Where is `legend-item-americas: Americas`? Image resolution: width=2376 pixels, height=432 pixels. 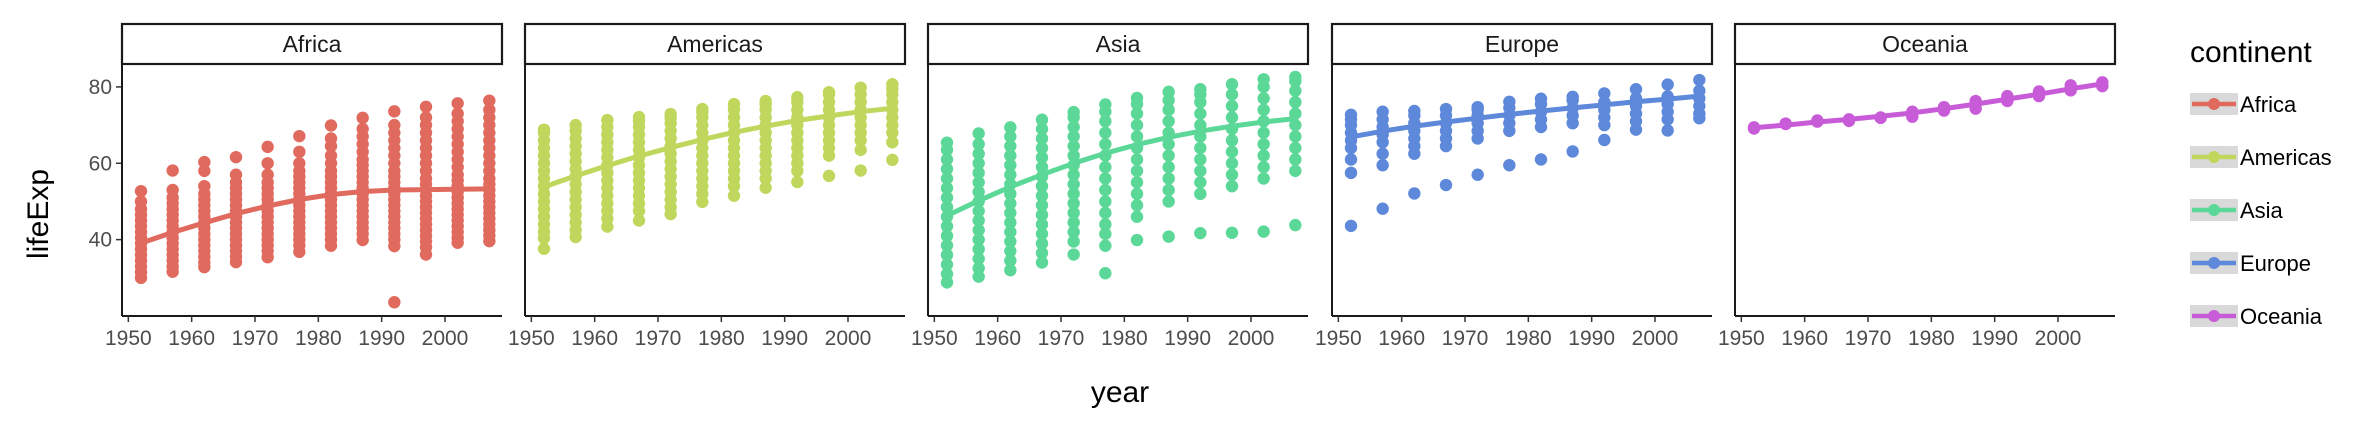 legend-item-americas: Americas is located at coordinates (2261, 157).